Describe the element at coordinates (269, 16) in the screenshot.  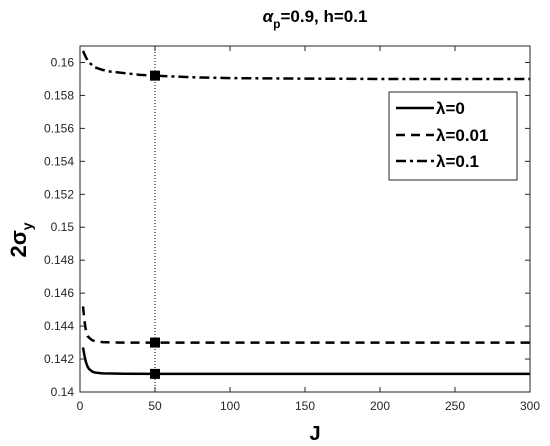
I see `title-alpha: α` at that location.